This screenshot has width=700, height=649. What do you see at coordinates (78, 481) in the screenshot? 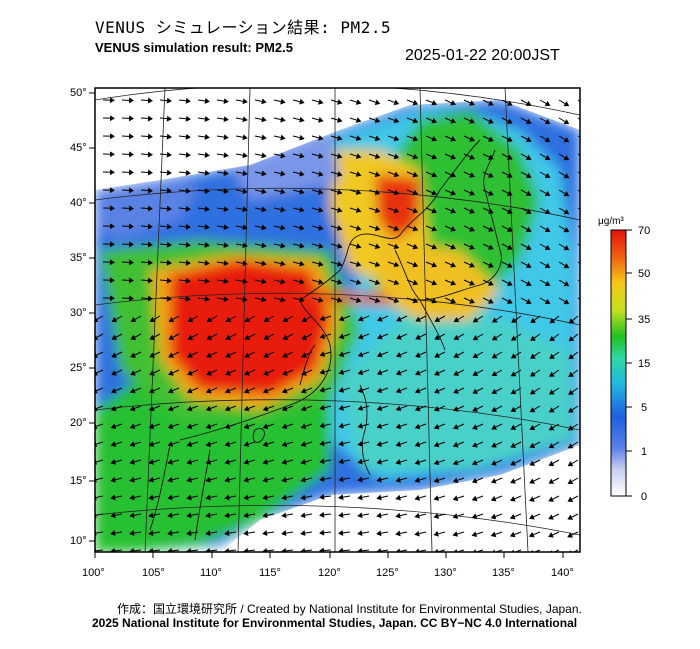
I see `lat-tick-label: 15°` at bounding box center [78, 481].